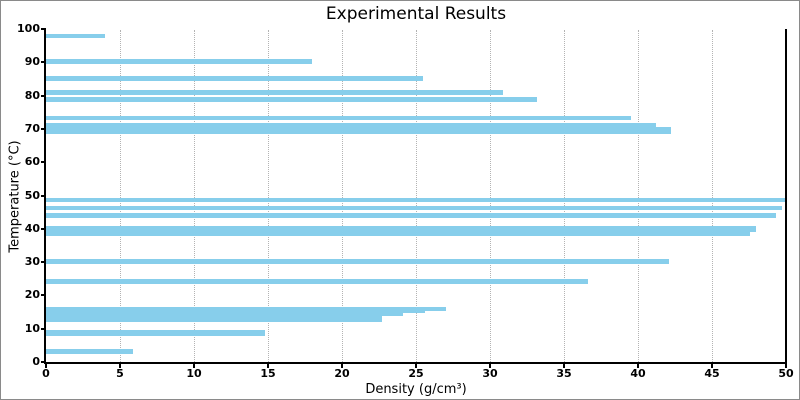  I want to click on y-axis-spine, so click(45, 196).